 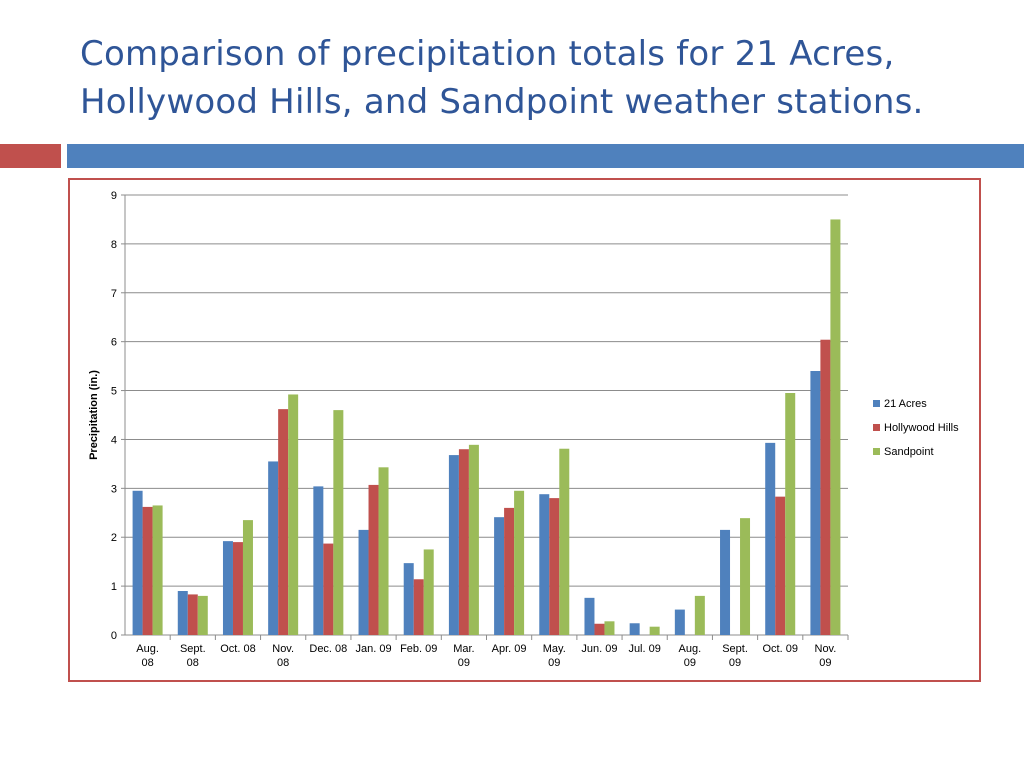 I want to click on legend-label: Sandpoint, so click(x=909, y=452).